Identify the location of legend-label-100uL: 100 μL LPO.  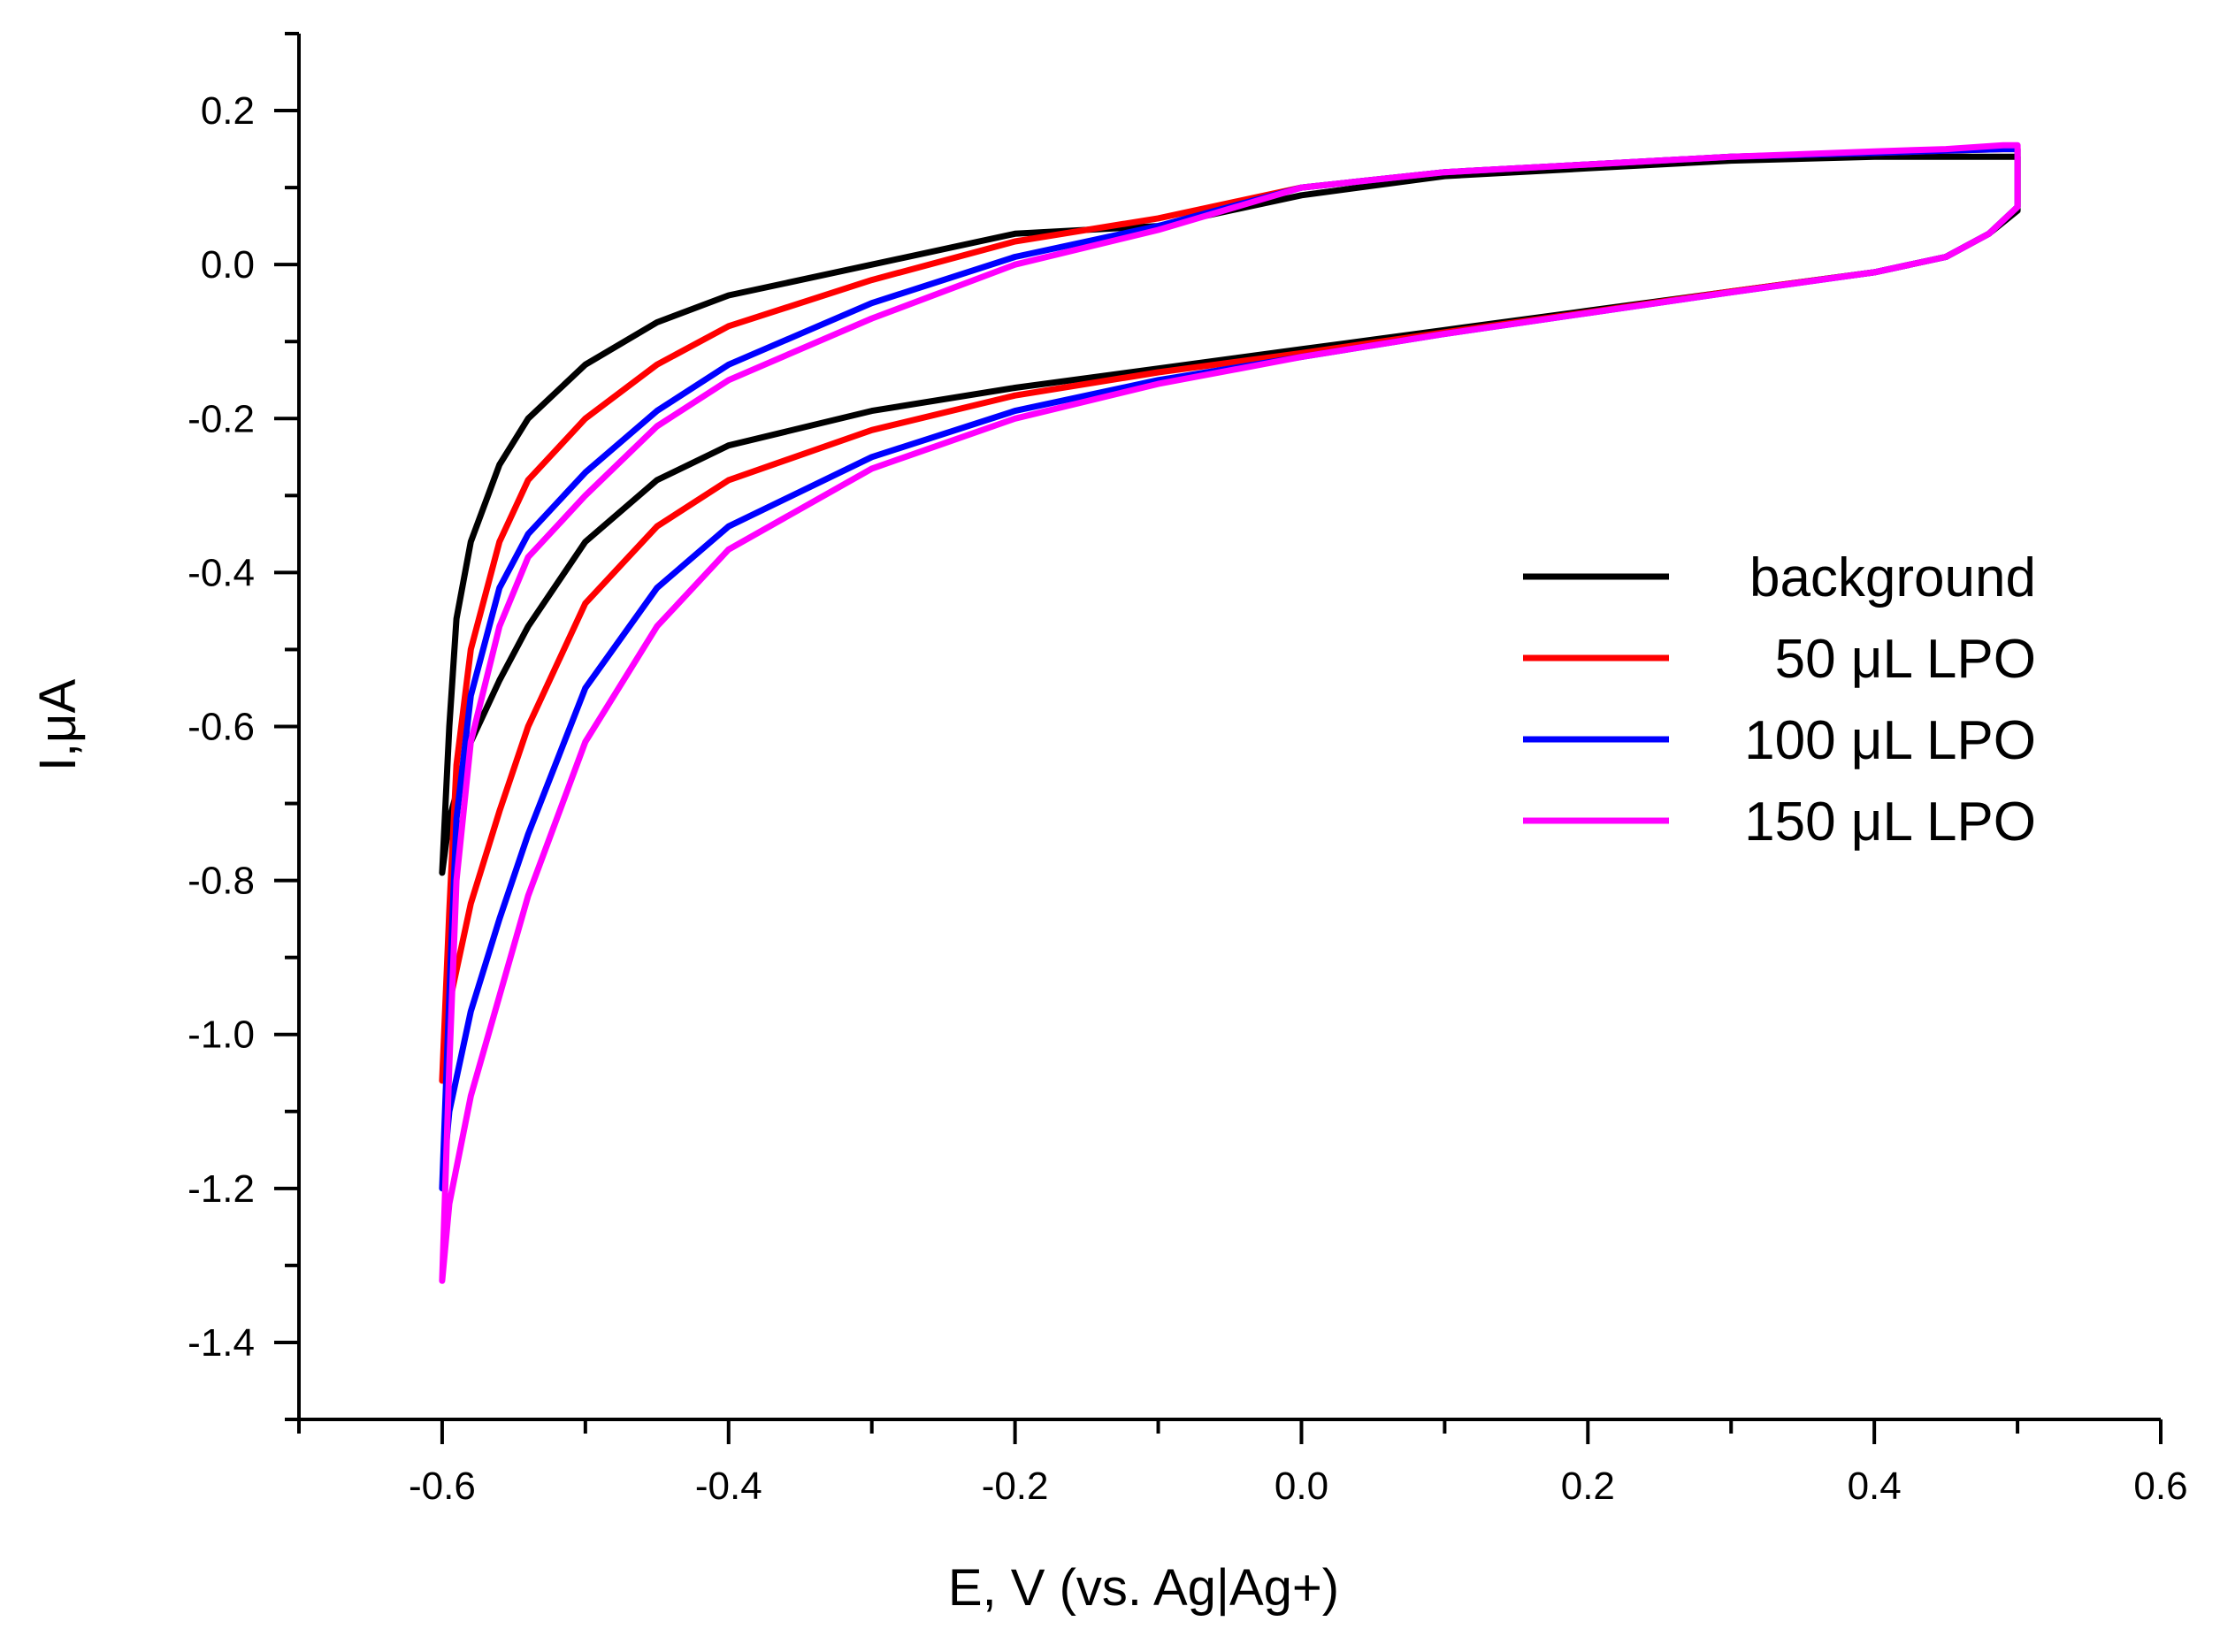
(1890, 741).